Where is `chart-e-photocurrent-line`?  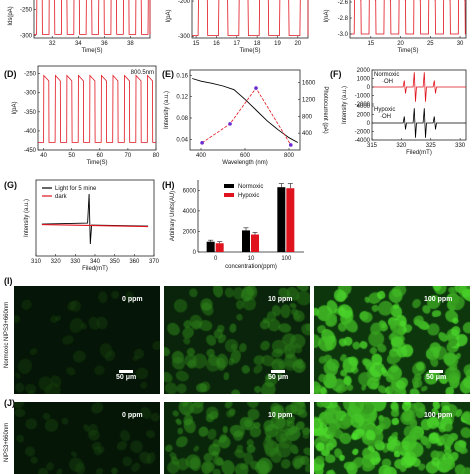
chart-e-photocurrent-line is located at coordinates (246, 116).